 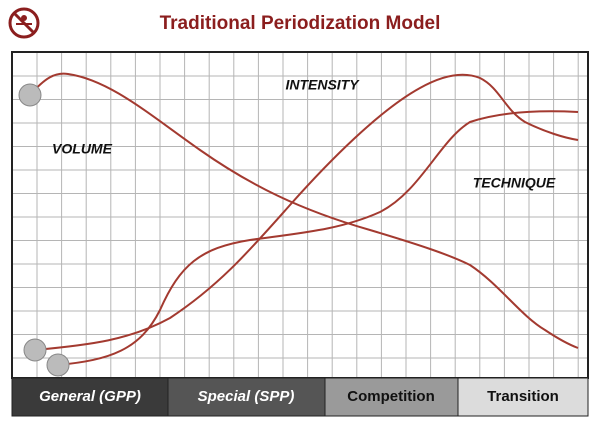 I want to click on phase-label: General (GPP), so click(x=90, y=396).